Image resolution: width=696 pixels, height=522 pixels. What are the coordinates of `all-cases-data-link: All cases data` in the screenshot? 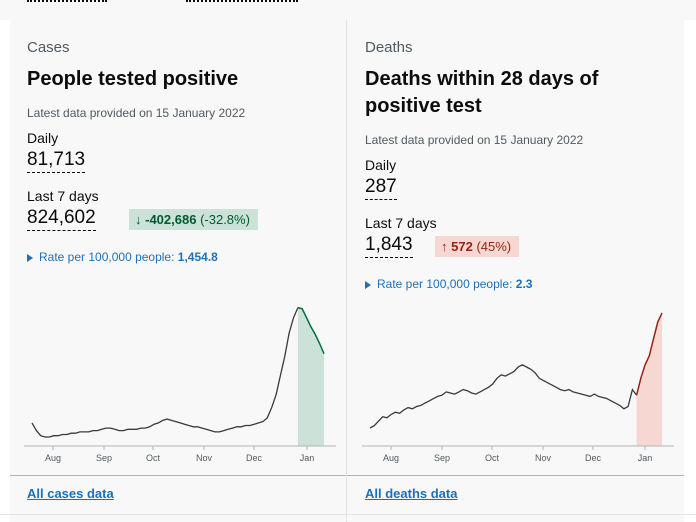 It's located at (70, 493).